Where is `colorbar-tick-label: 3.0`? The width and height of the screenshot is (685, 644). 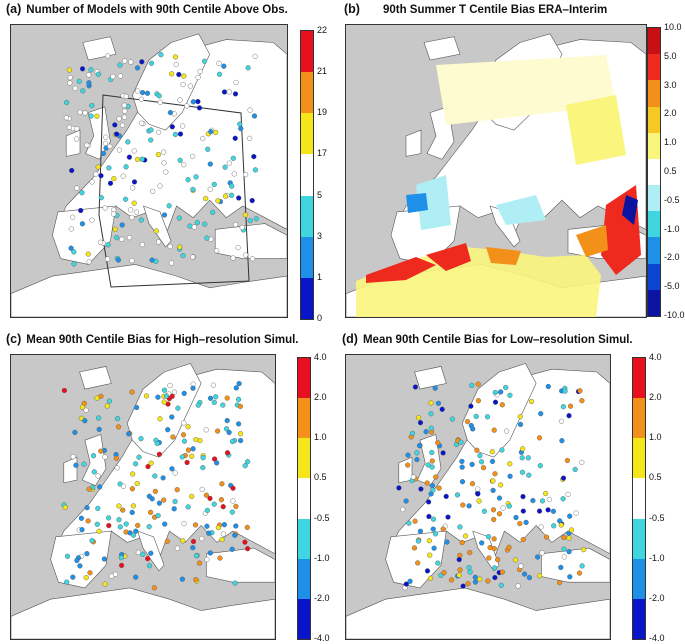
colorbar-tick-label: 3.0 is located at coordinates (670, 84).